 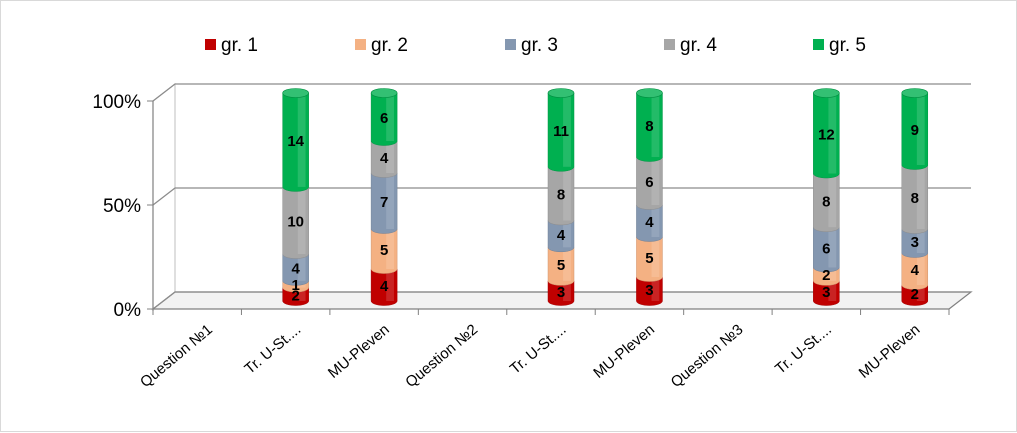 What do you see at coordinates (176, 356) in the screenshot?
I see `x-category-label: Question №1` at bounding box center [176, 356].